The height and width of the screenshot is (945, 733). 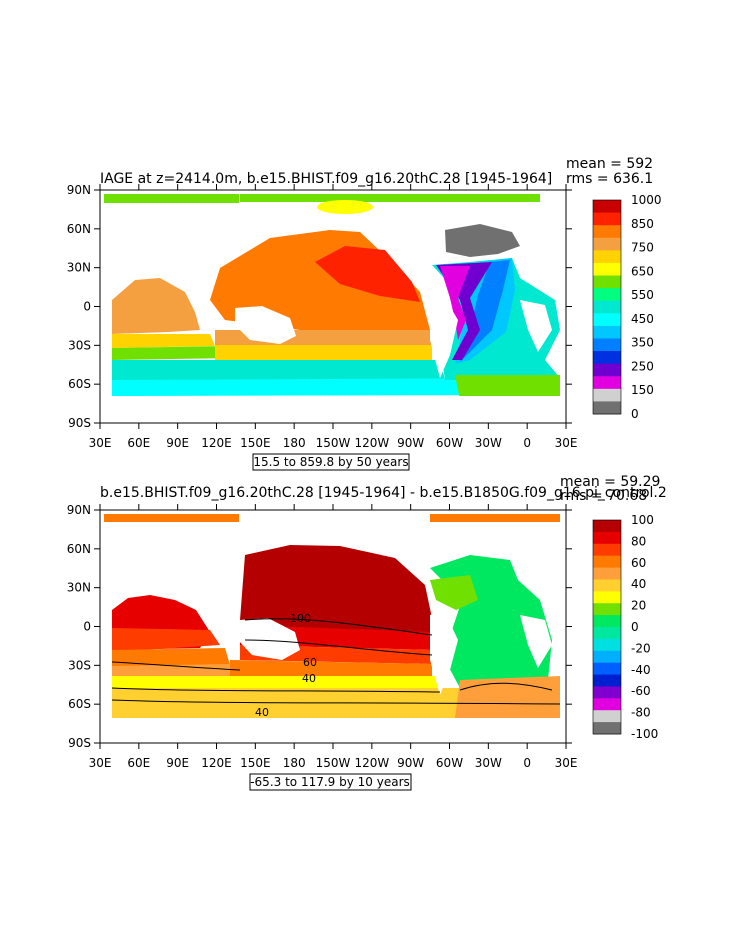 I want to click on range-label: -65.3 to 117.9 by 10 years, so click(x=330, y=782).